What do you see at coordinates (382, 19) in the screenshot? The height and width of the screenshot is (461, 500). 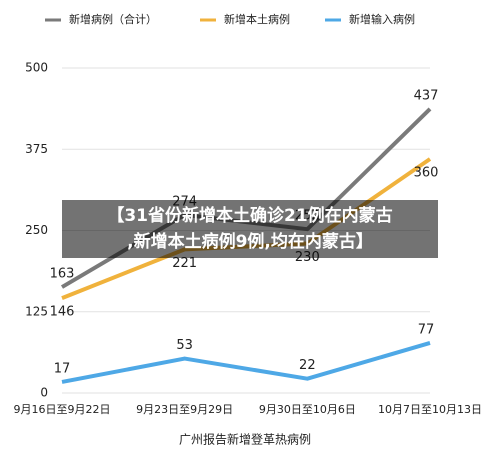 I see `legend-label: 新增输入病例` at bounding box center [382, 19].